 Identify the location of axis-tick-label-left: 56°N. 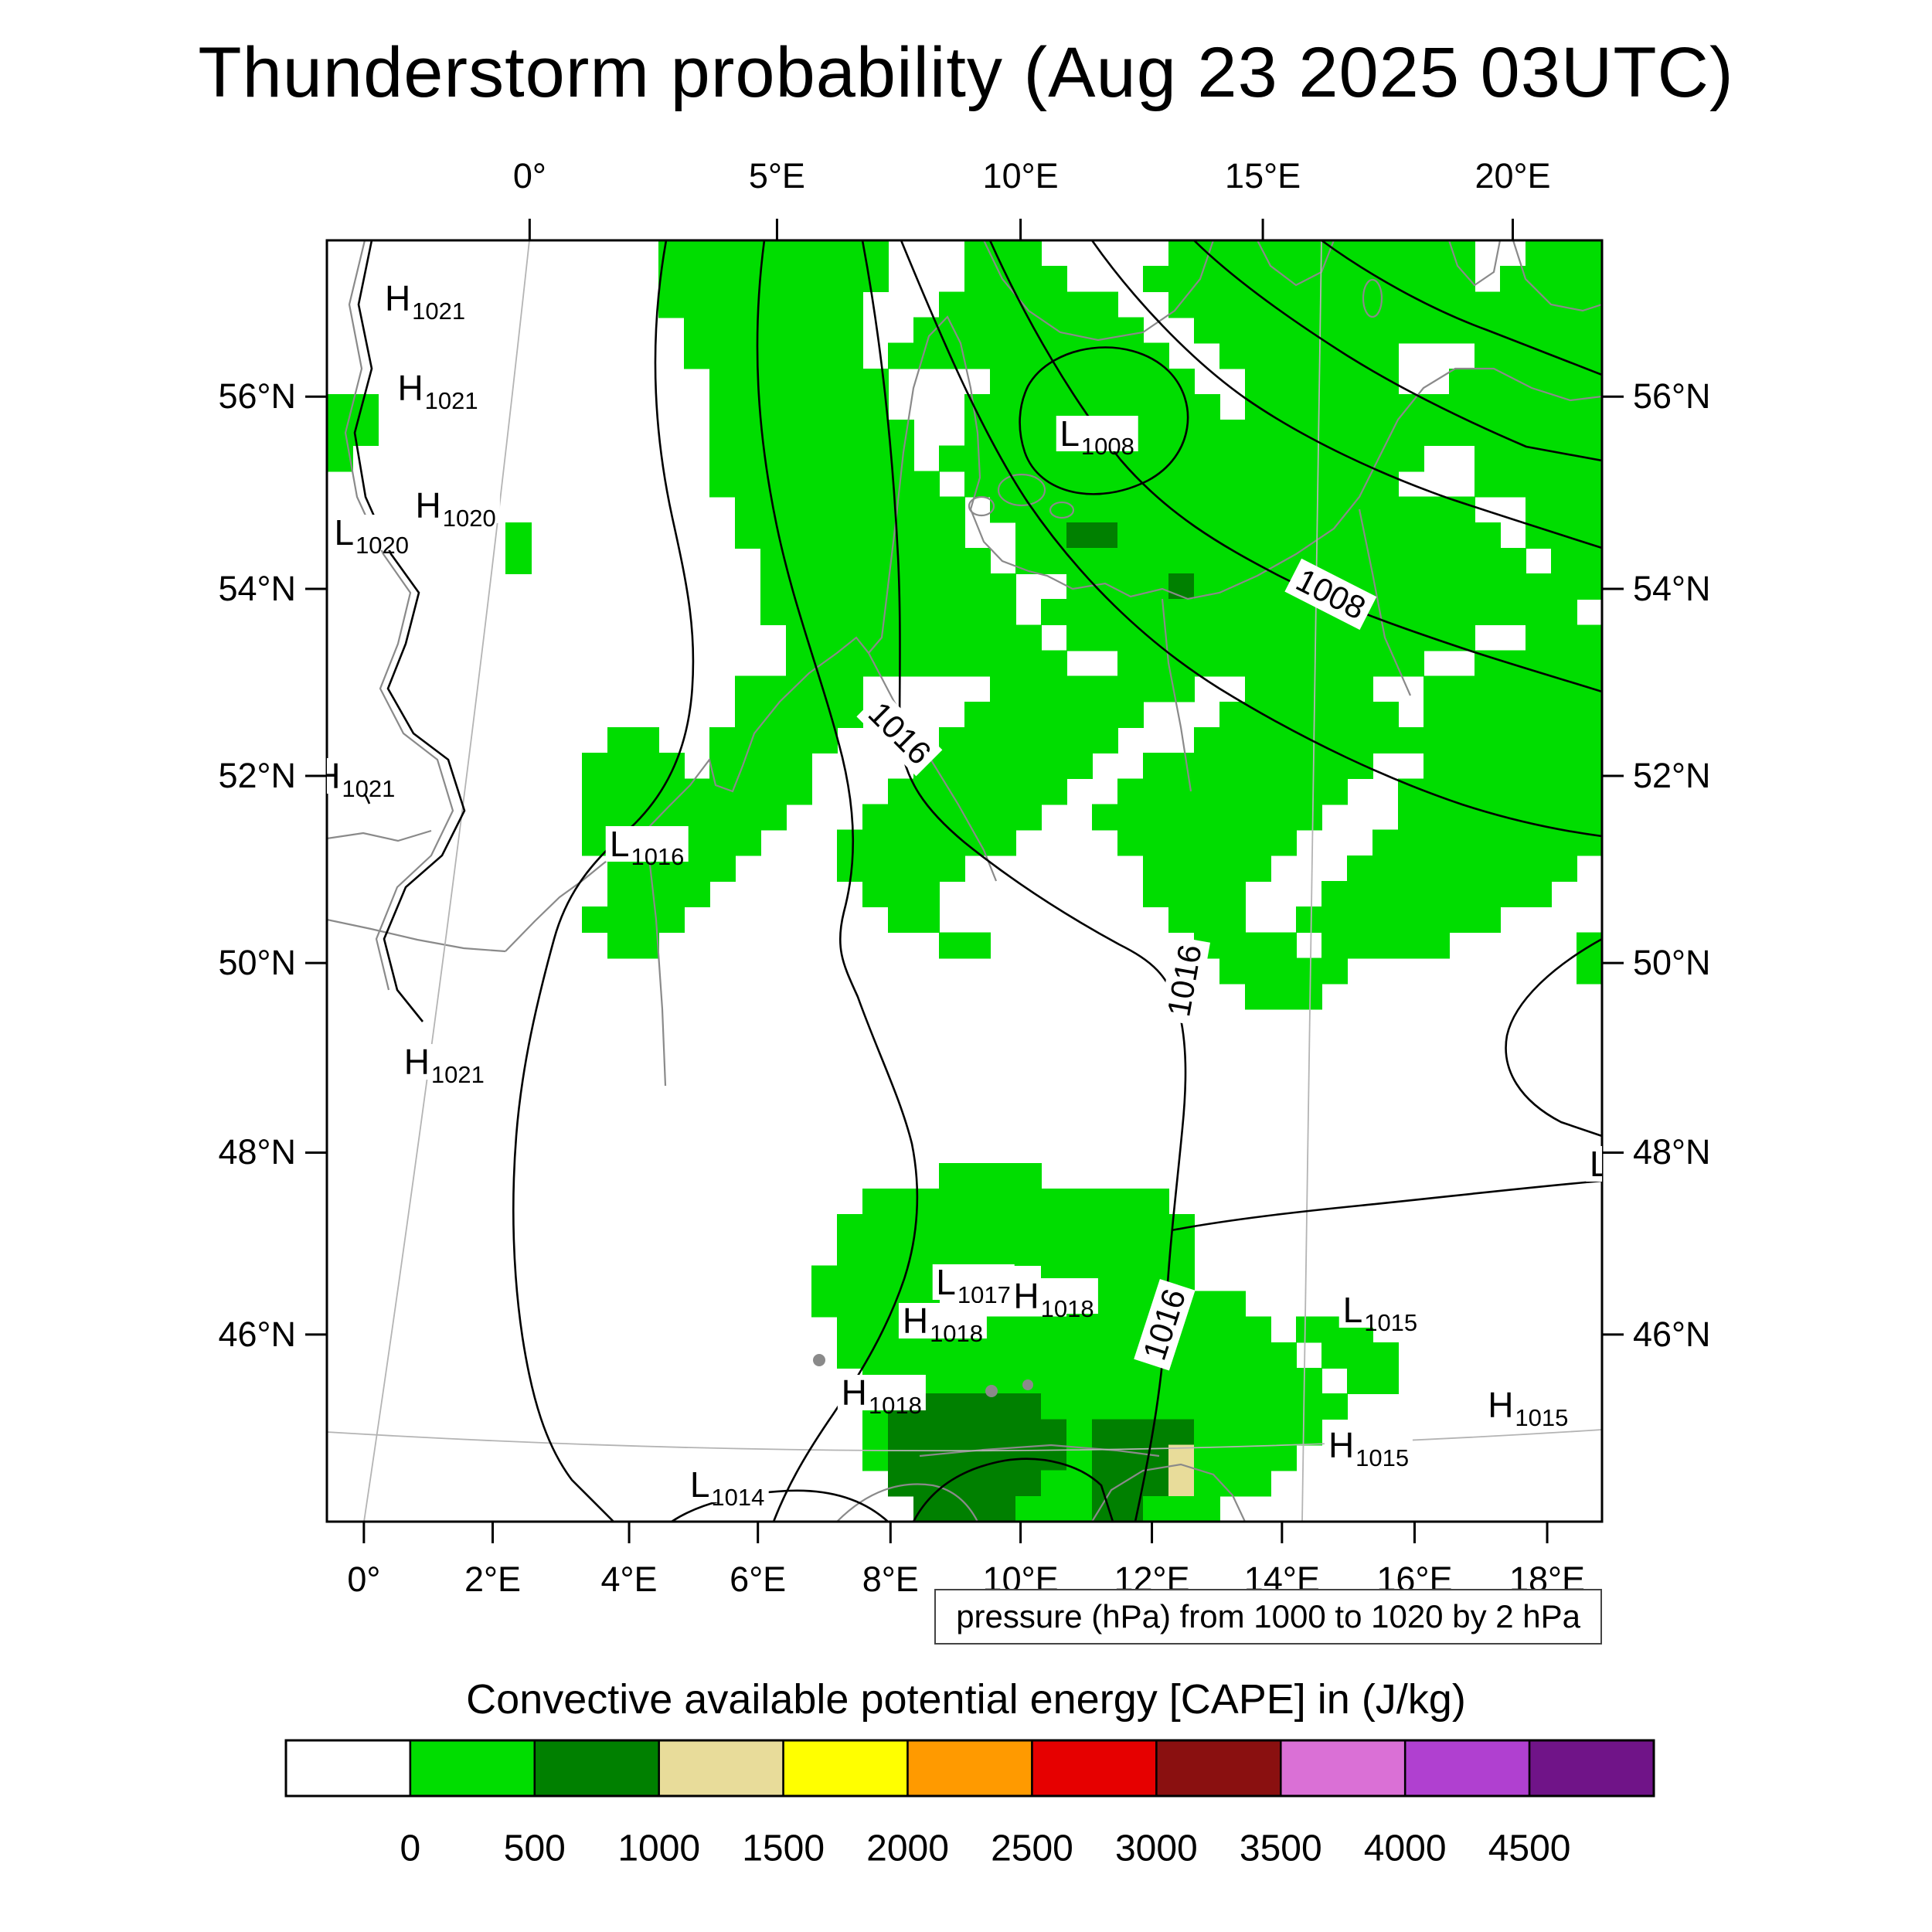
(257, 396).